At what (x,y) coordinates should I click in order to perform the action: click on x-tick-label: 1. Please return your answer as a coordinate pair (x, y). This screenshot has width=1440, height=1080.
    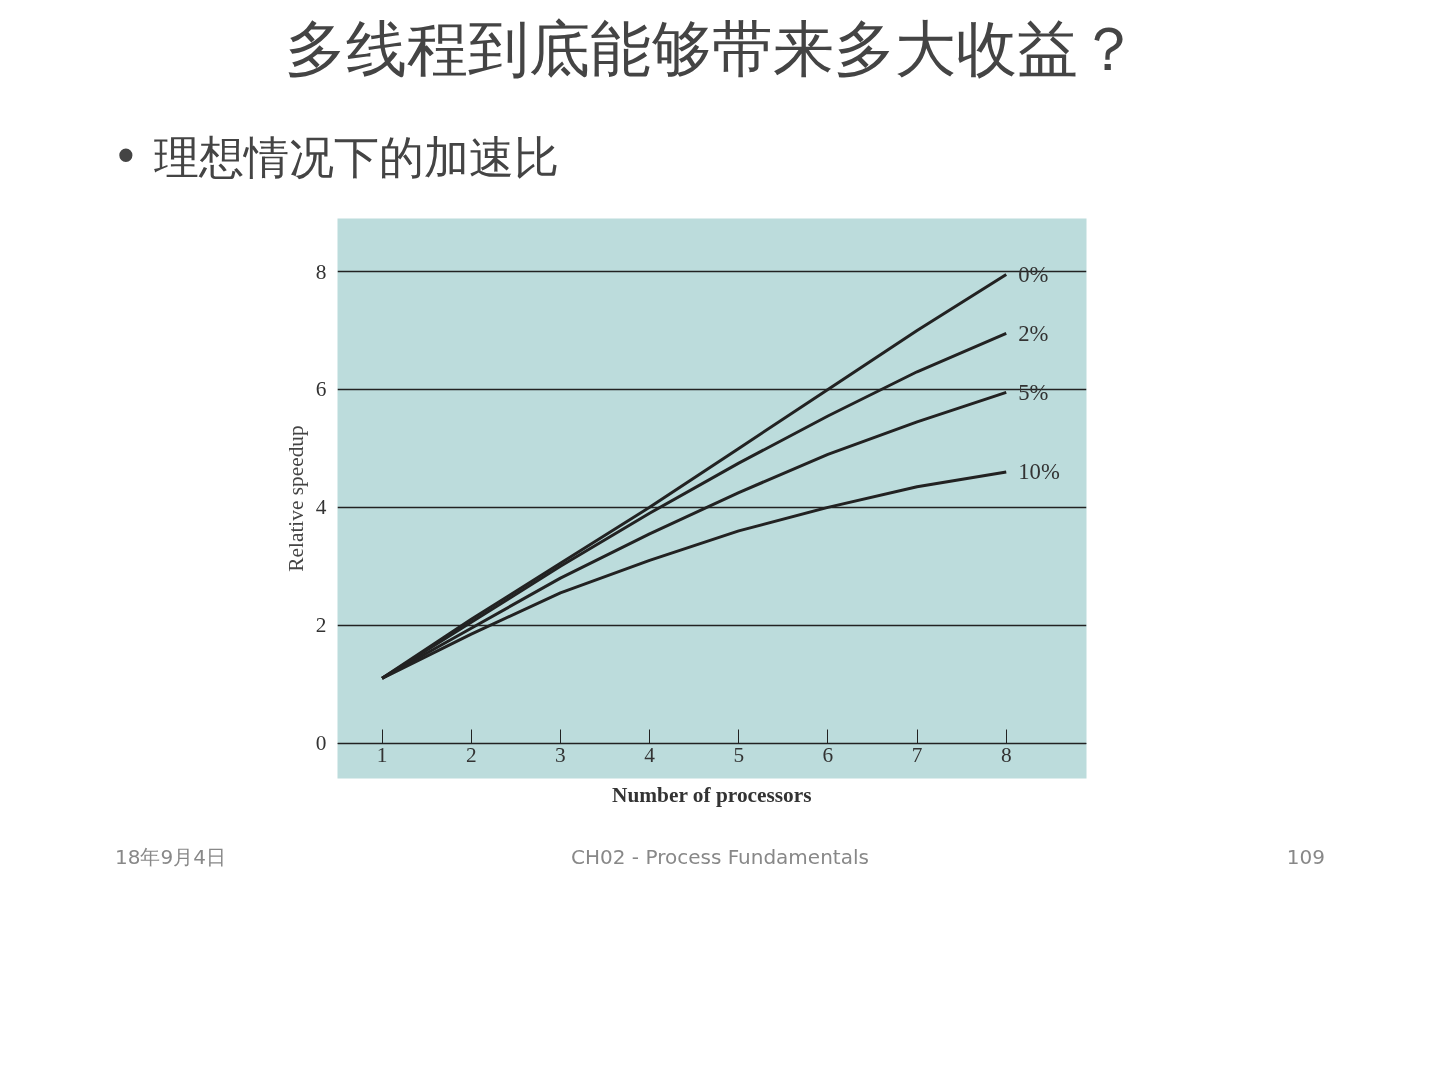
    Looking at the image, I should click on (382, 755).